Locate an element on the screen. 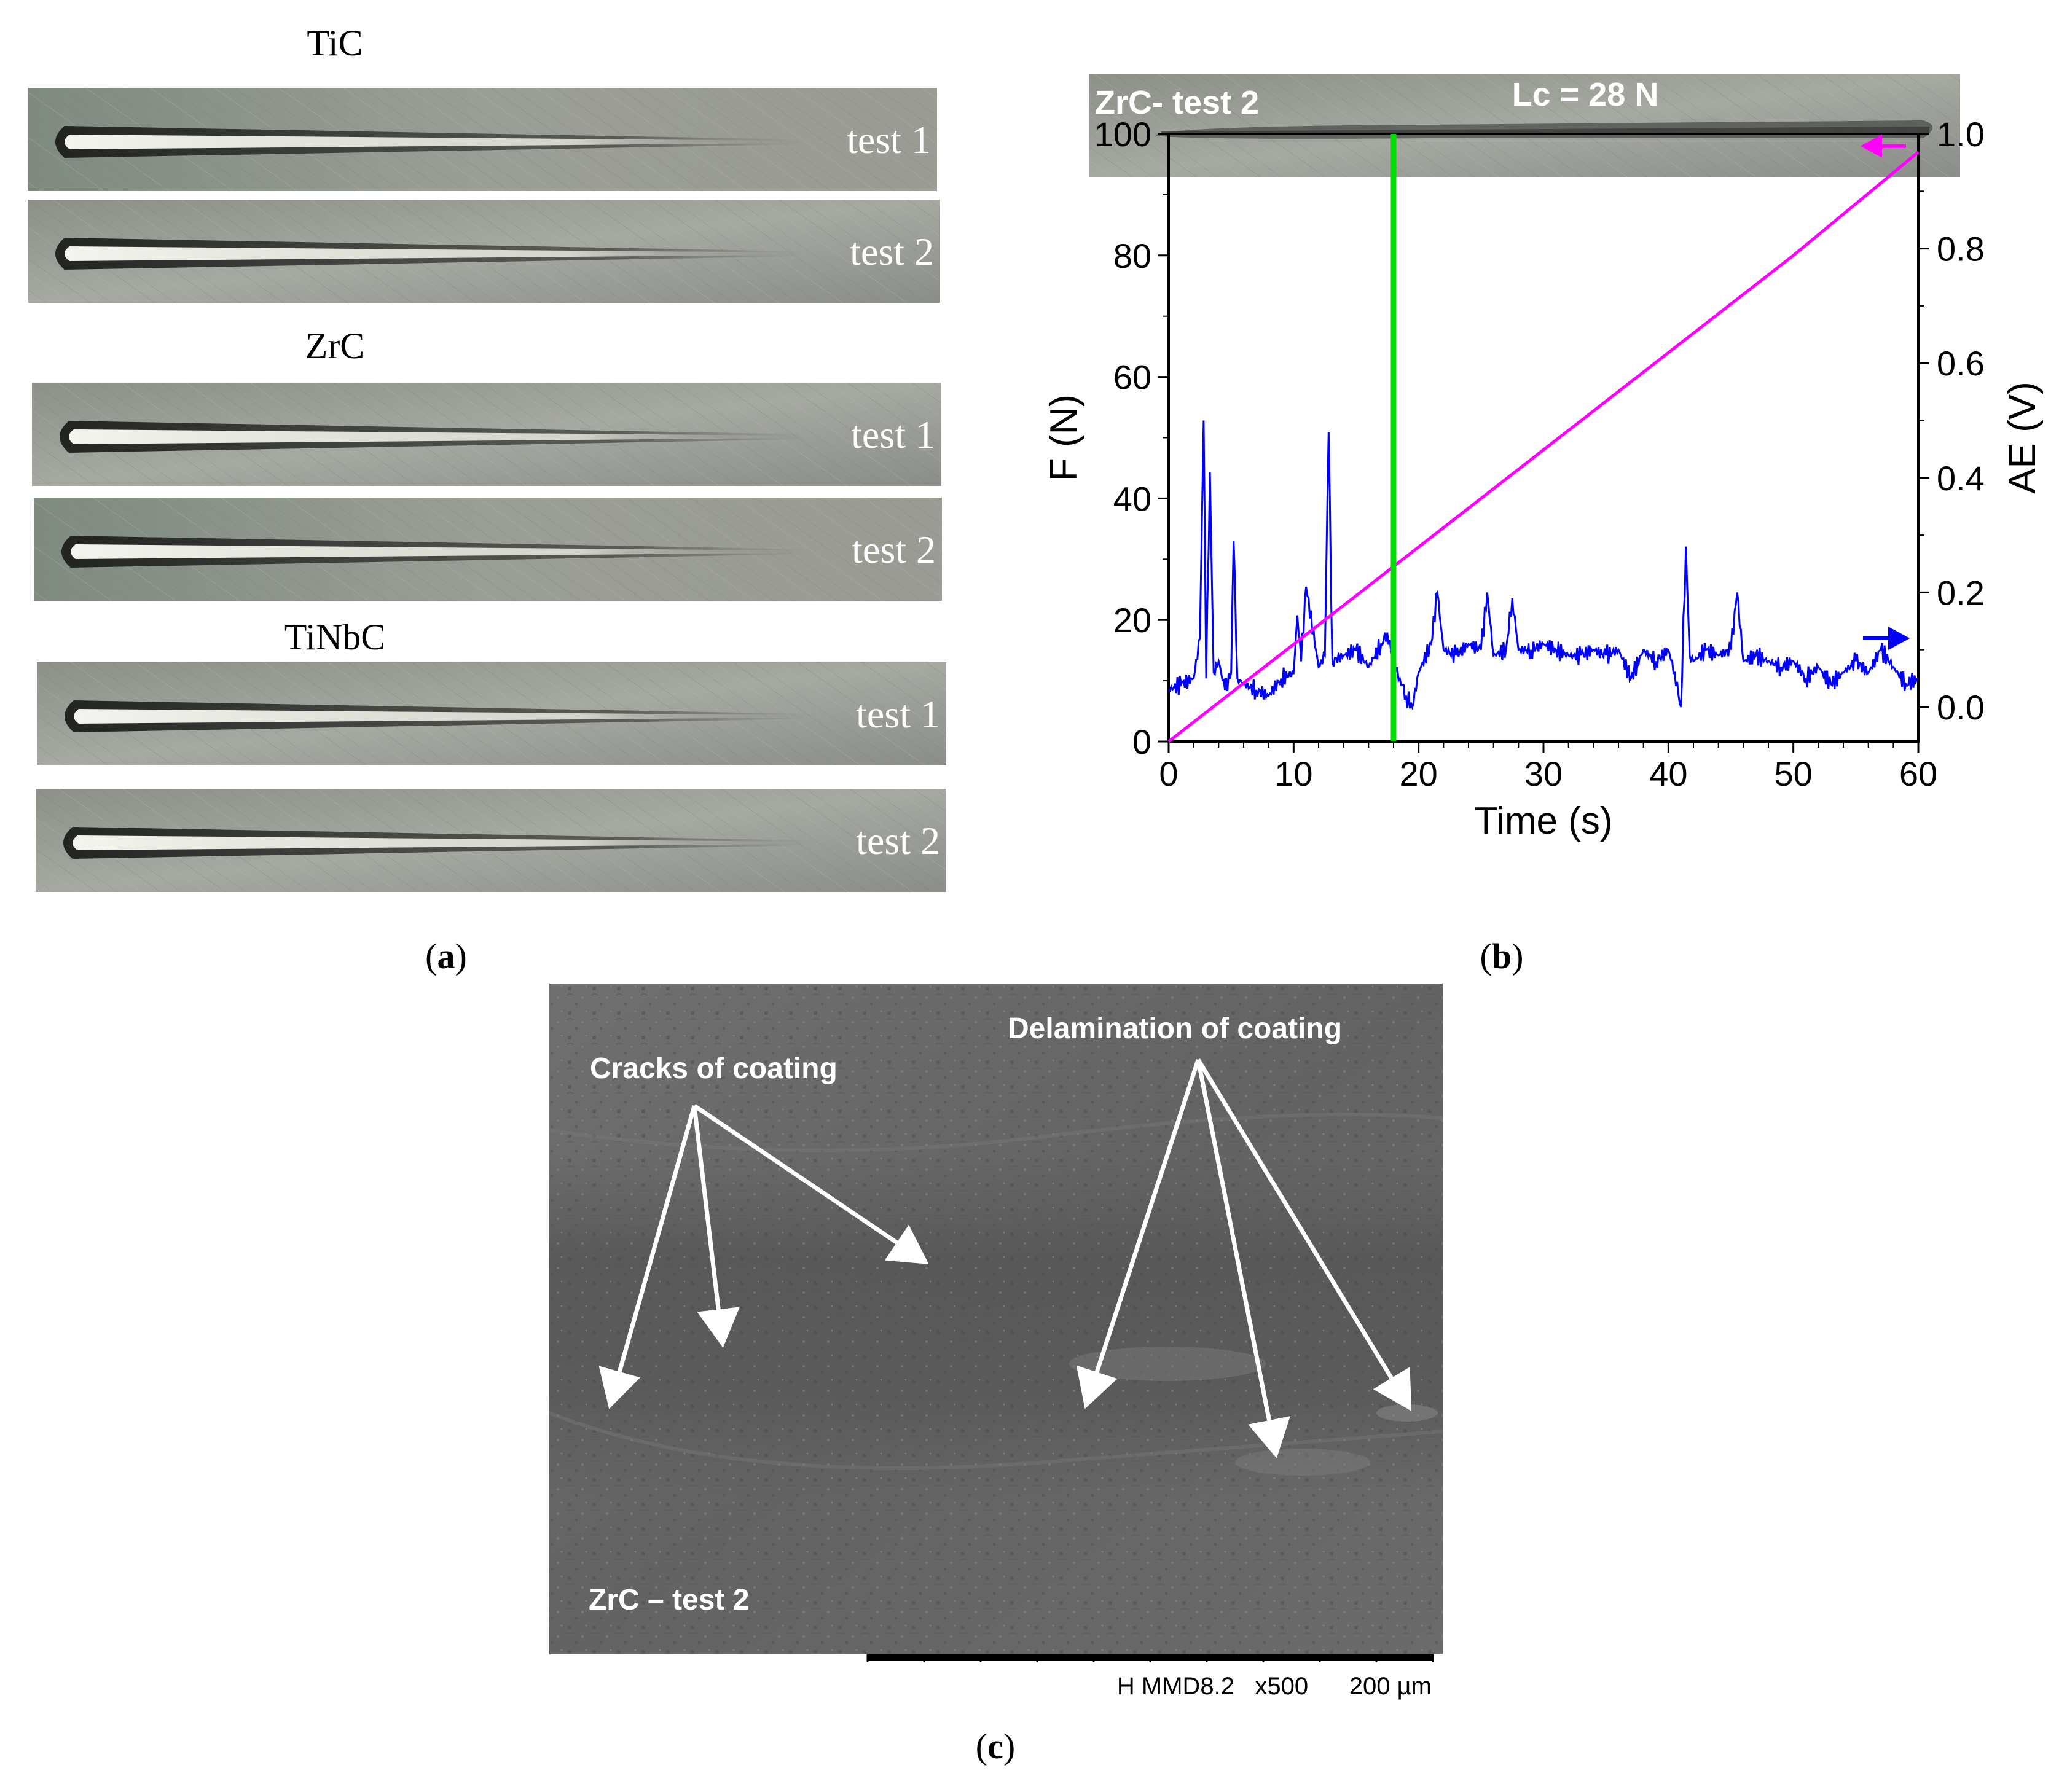  y2-tick-label: 0.8 is located at coordinates (1961, 249).